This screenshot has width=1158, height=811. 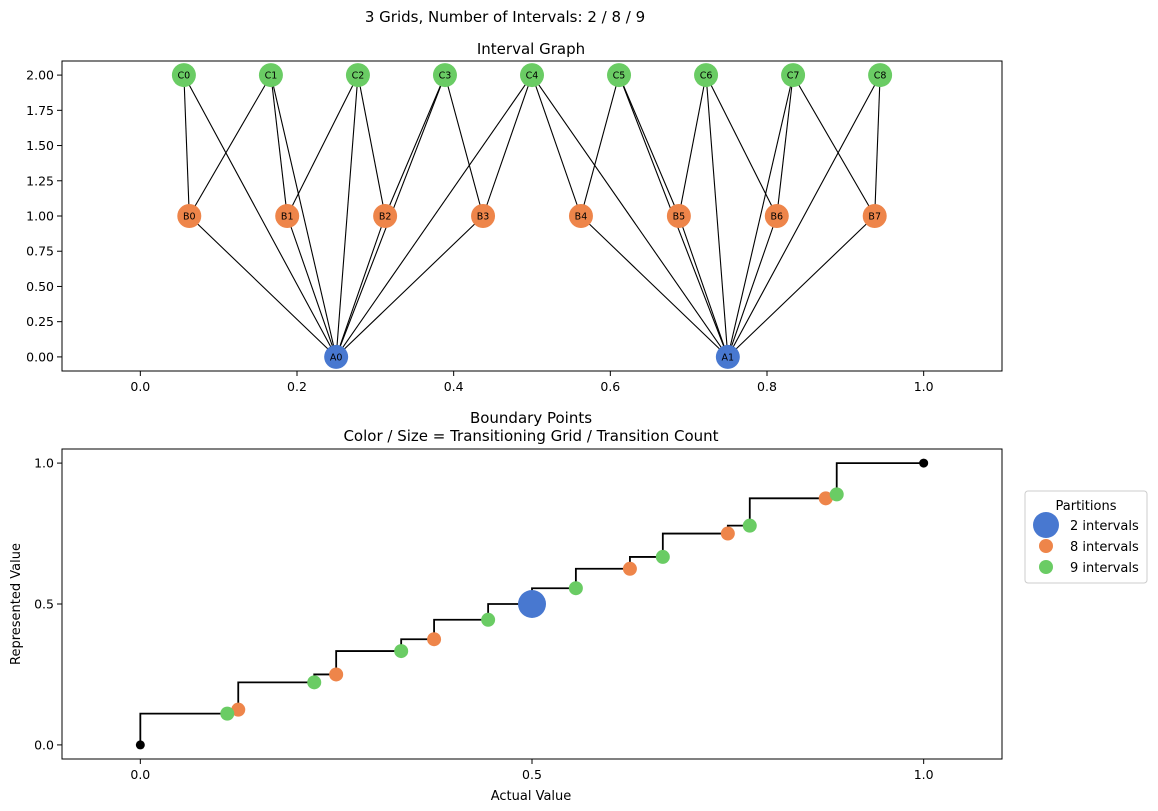 I want to click on legend-label-grid9: 9 intervals, so click(x=1104, y=568).